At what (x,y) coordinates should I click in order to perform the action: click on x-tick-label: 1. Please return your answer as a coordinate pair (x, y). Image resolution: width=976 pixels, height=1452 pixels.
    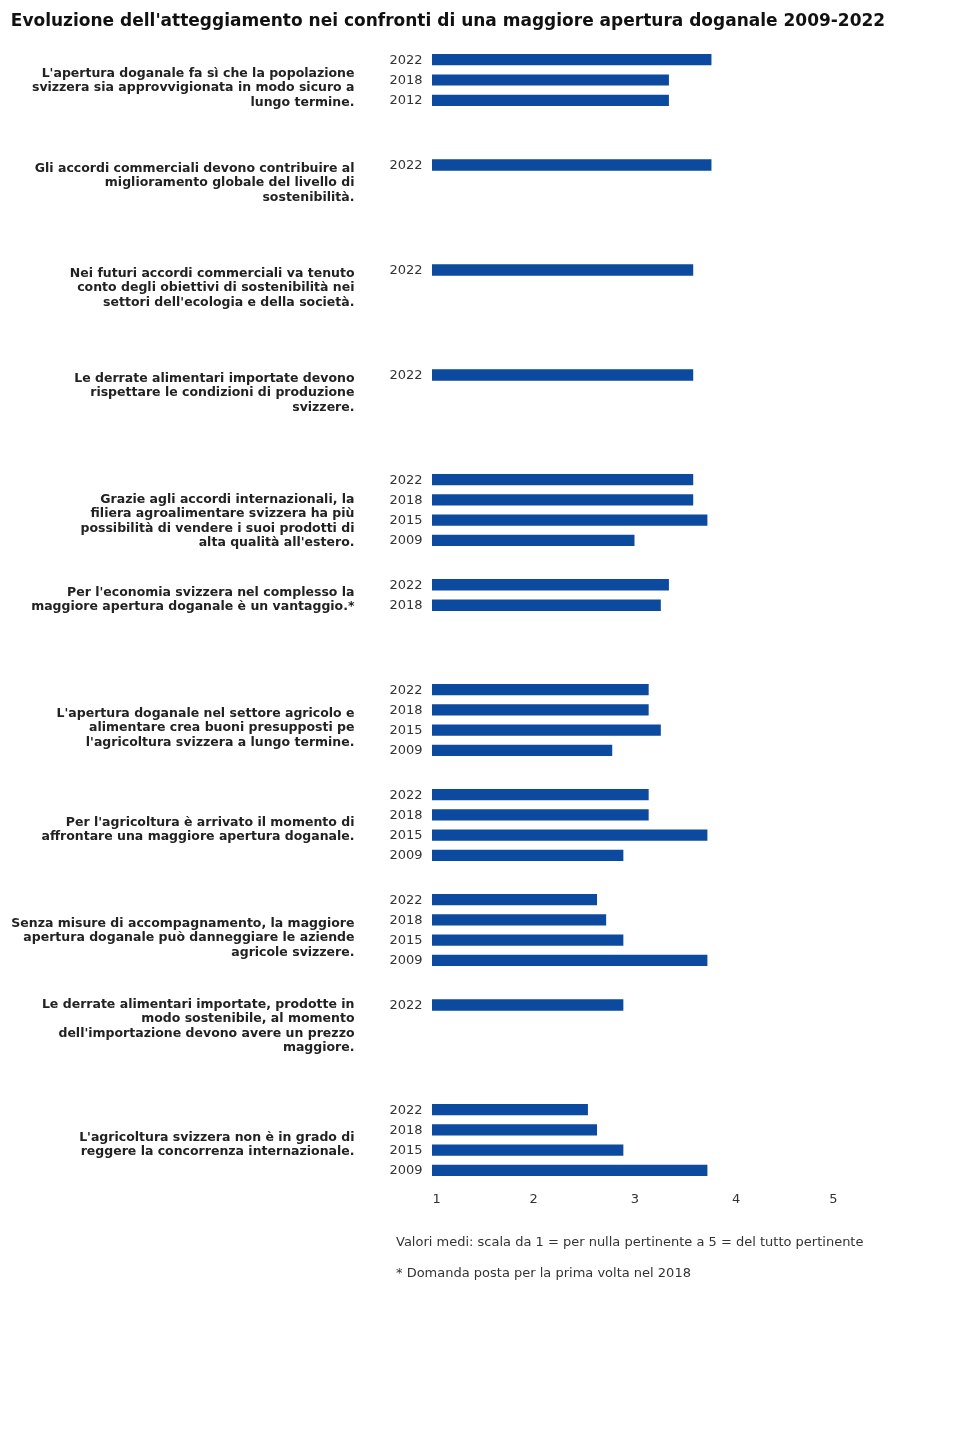
    Looking at the image, I should click on (436, 1198).